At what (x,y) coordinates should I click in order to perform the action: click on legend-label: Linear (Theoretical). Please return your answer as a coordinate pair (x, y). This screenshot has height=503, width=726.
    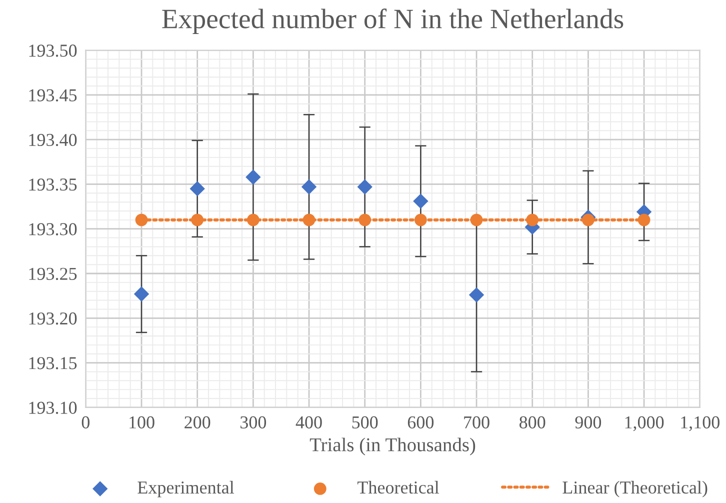
    Looking at the image, I should click on (635, 489).